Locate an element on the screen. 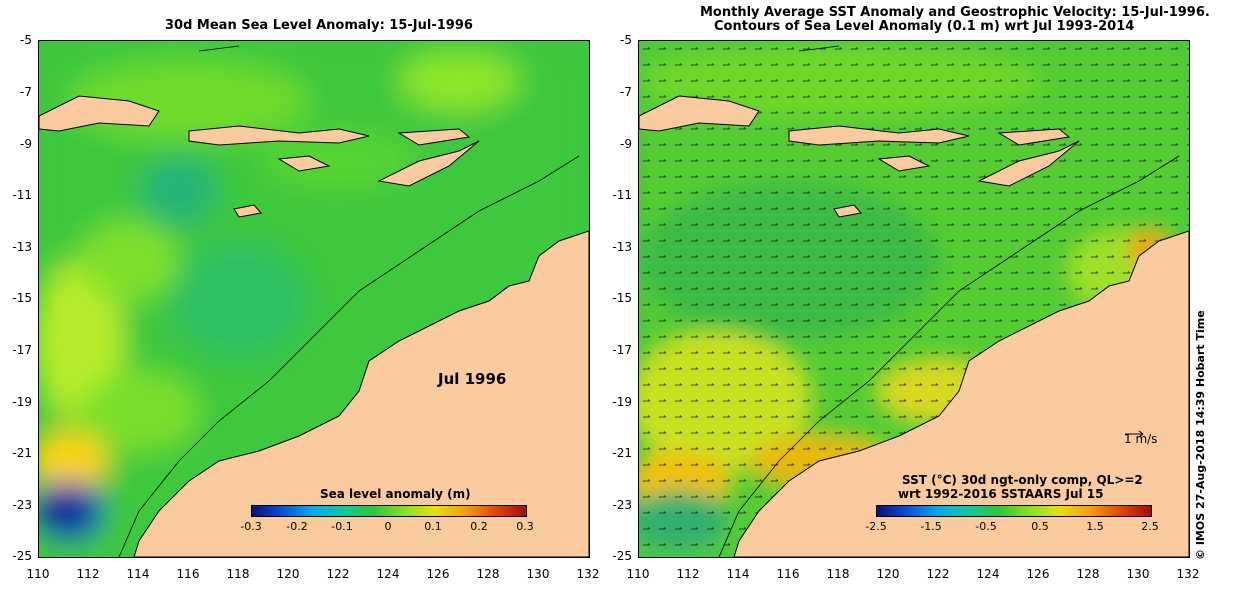 The image size is (1250, 590). right-colorbar-tick: -1.5 is located at coordinates (931, 526).